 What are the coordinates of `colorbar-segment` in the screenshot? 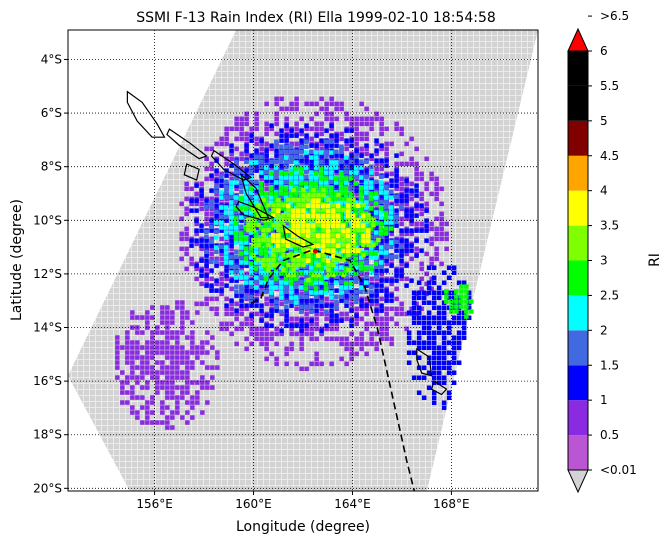 It's located at (578, 243).